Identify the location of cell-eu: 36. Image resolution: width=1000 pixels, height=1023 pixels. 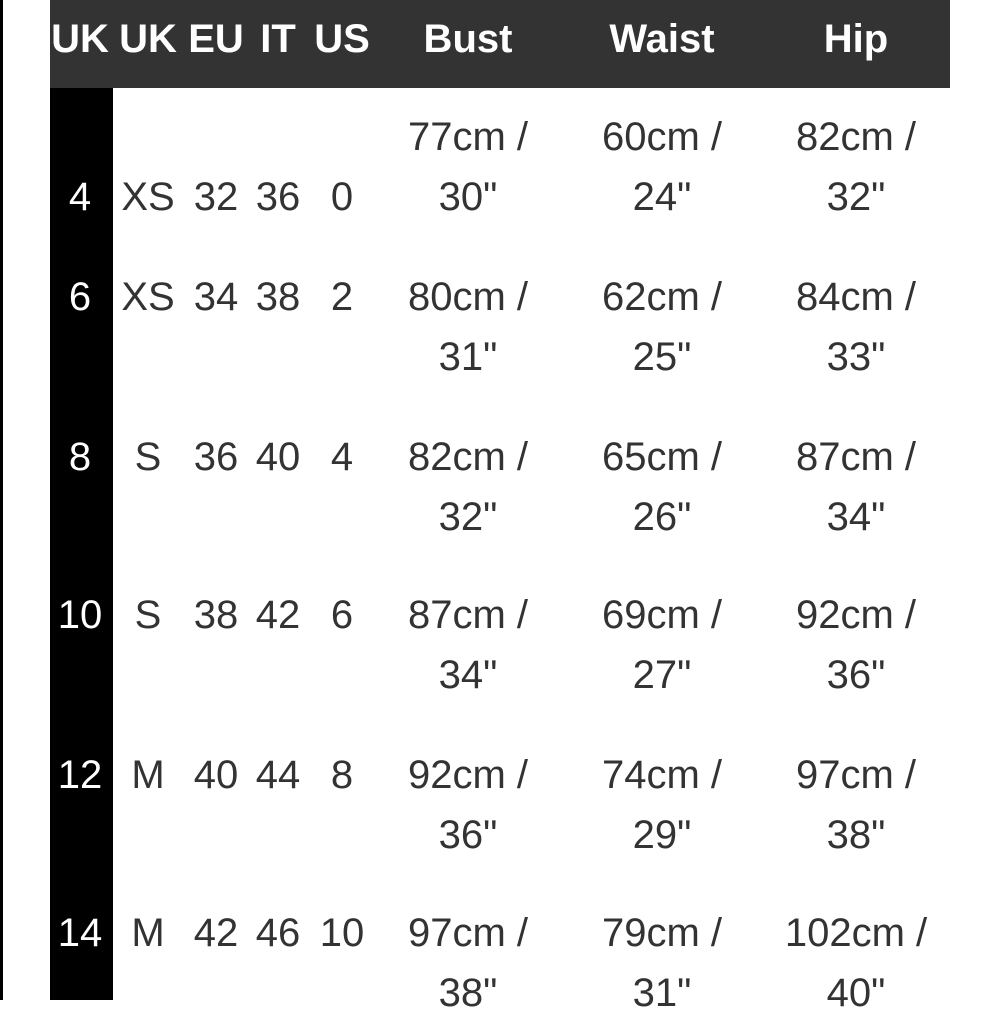
(216, 457).